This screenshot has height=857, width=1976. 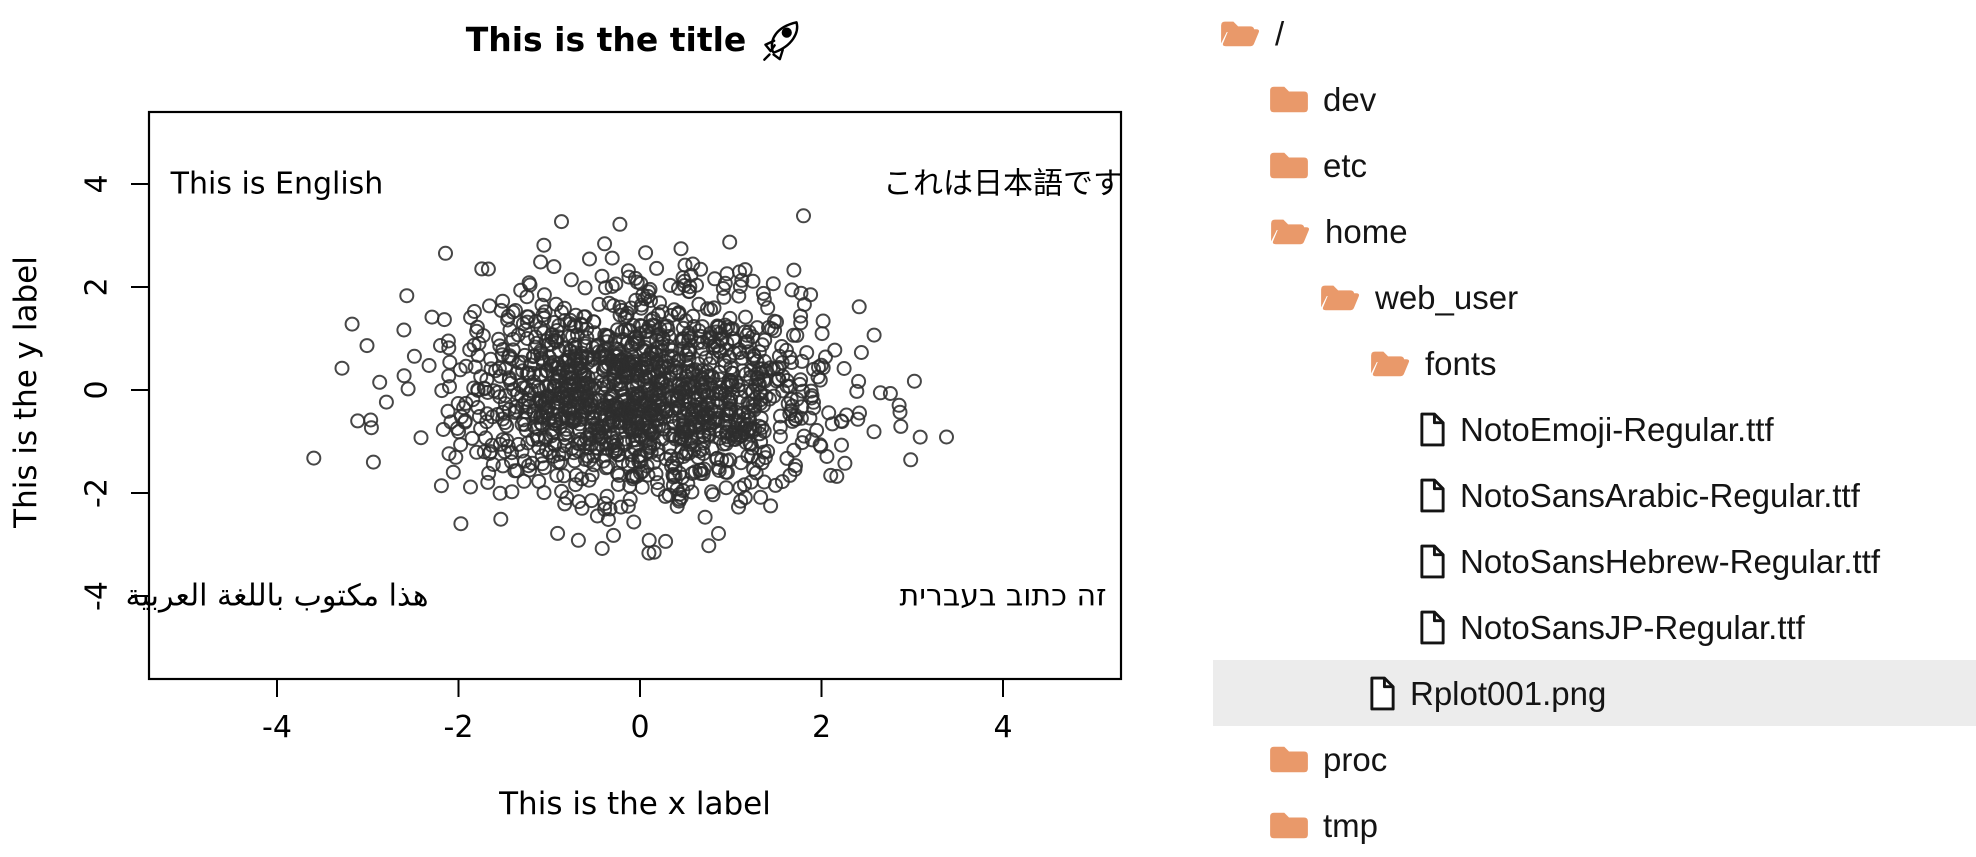 What do you see at coordinates (97, 286) in the screenshot?
I see `y-tick-label: 2` at bounding box center [97, 286].